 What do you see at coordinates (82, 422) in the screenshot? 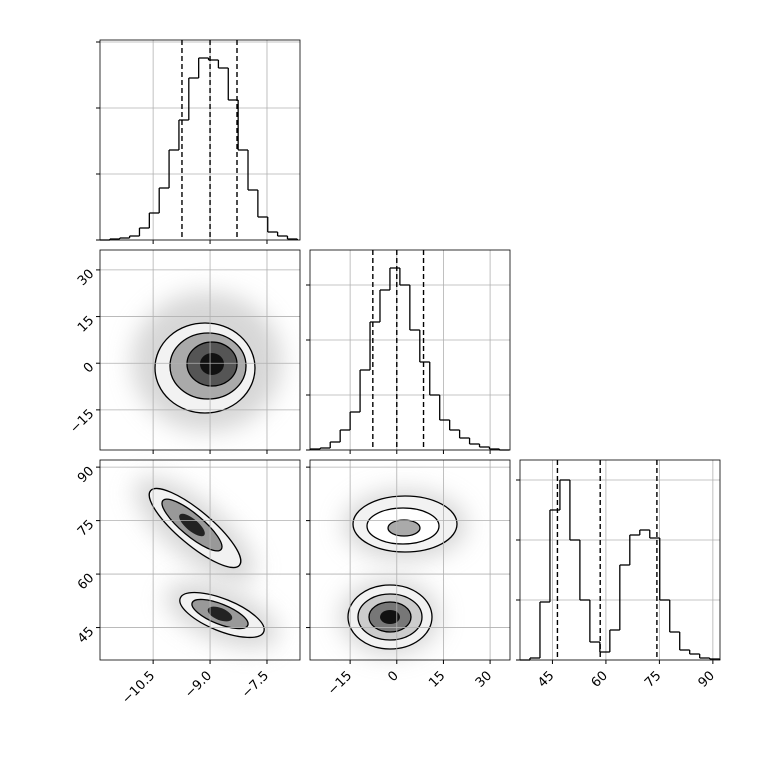
I see `y-tick-label: −15` at bounding box center [82, 422].